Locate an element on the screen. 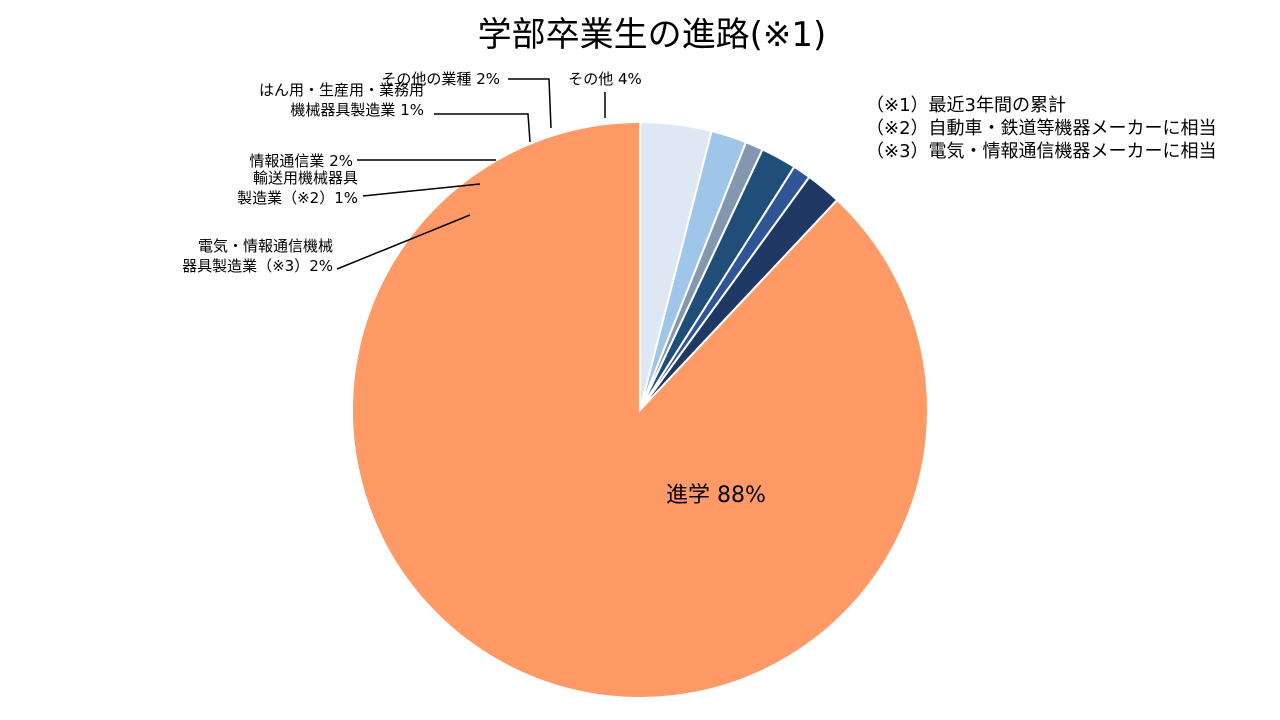 The height and width of the screenshot is (720, 1280). slice-label-line: 器具製造業（※3）2% is located at coordinates (257, 266).